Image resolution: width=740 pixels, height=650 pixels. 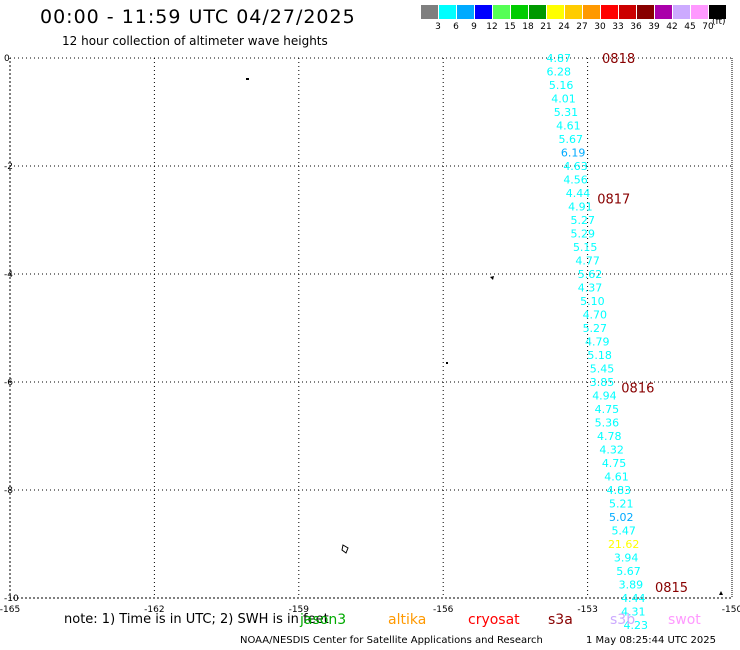 I want to click on color-scale-unit: (ft), so click(x=719, y=22).